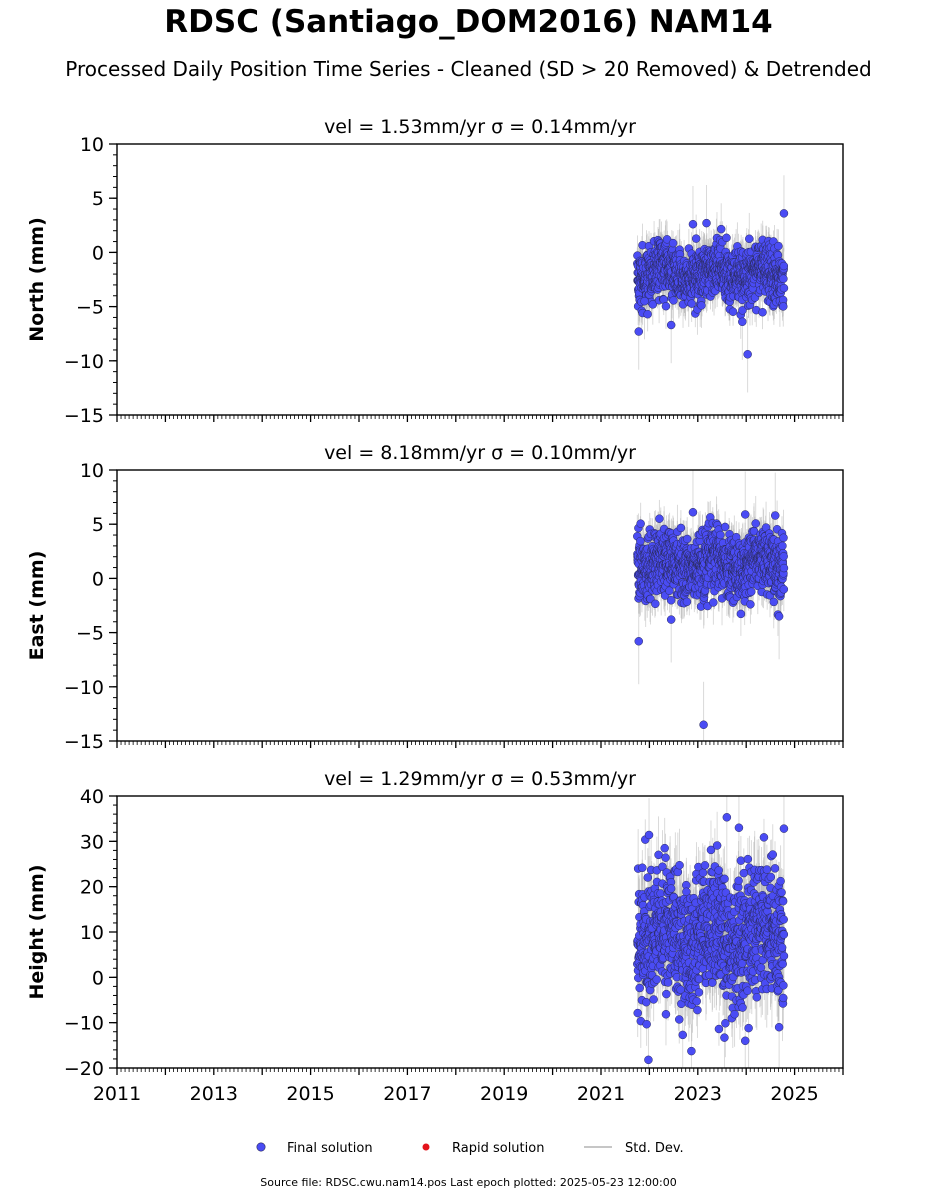 This screenshot has height=1200, width=937. Describe the element at coordinates (480, 453) in the screenshot. I see `panel-title-east: vel = 8.18mm/yr σ = 0.10mm/yr` at that location.